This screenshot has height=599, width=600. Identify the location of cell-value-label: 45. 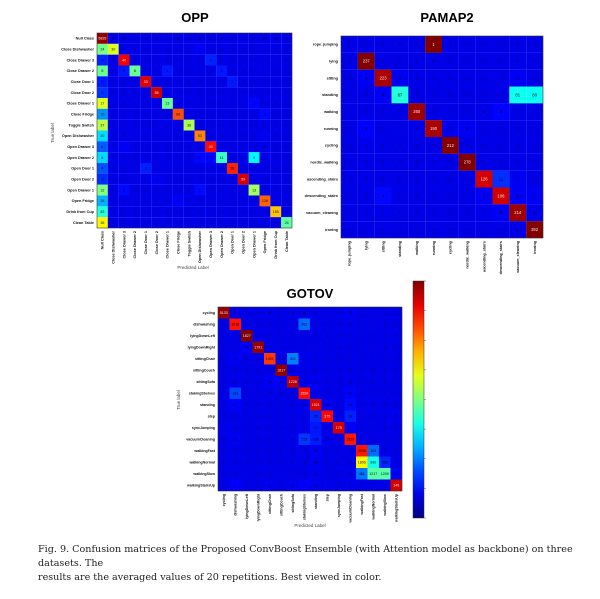
(235, 405).